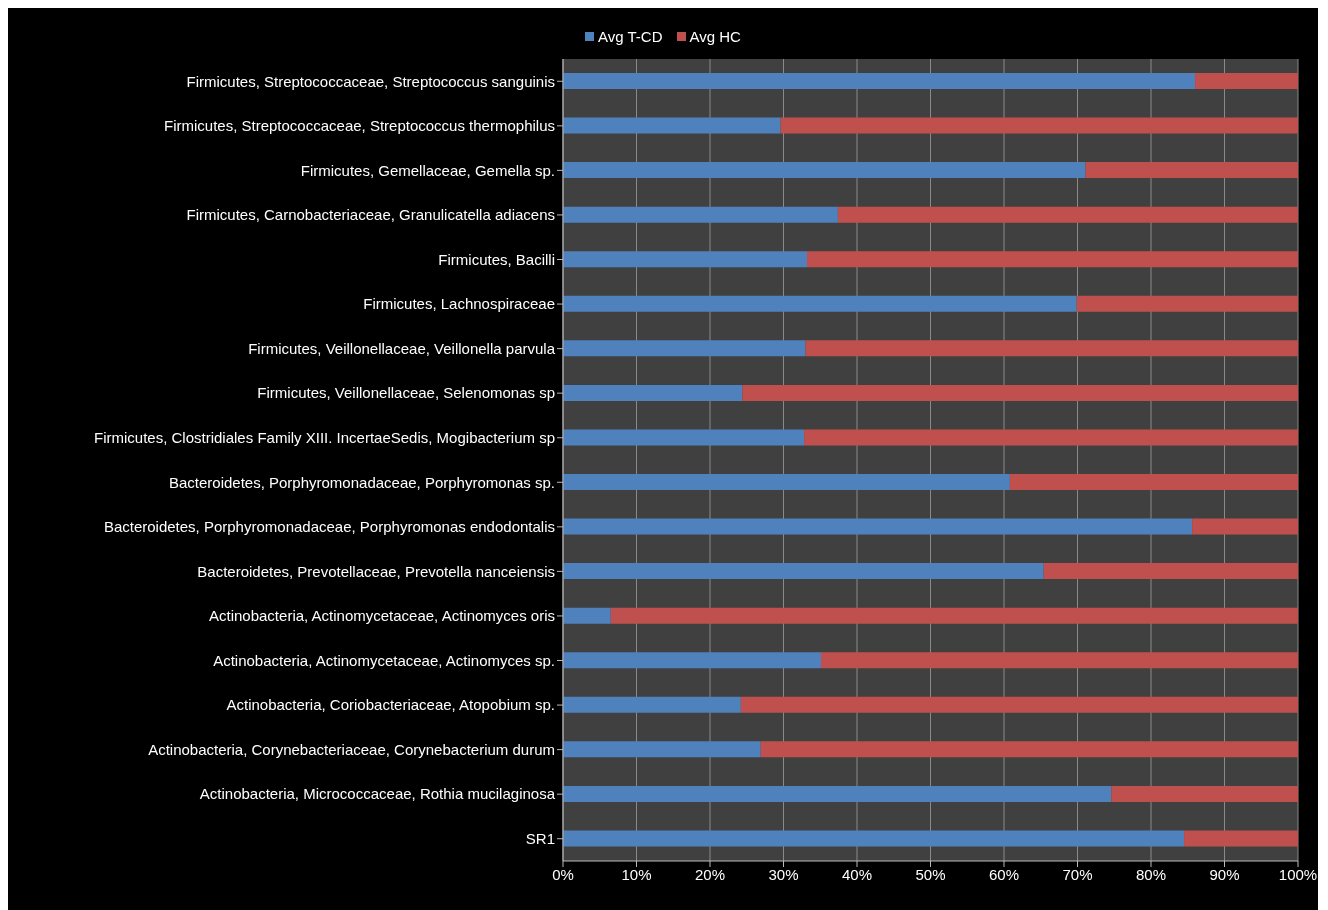  Describe the element at coordinates (636, 874) in the screenshot. I see `x-tick-label: 10%` at that location.